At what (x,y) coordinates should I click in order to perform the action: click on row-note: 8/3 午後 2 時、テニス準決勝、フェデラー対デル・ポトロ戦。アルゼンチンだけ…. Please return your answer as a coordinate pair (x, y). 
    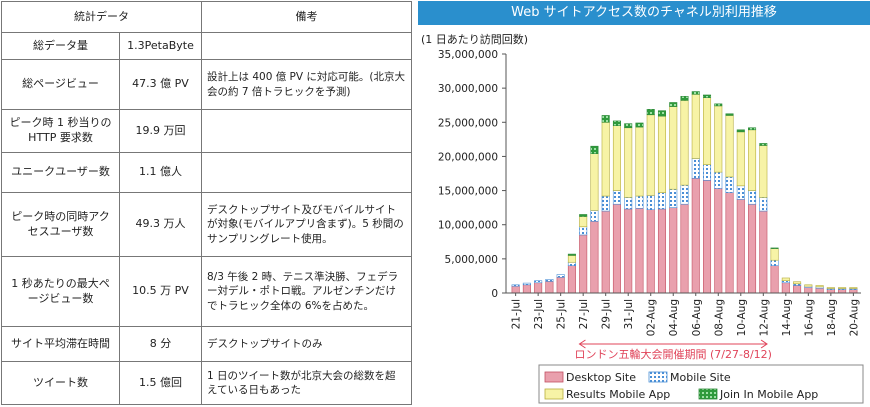
    Looking at the image, I should click on (306, 291).